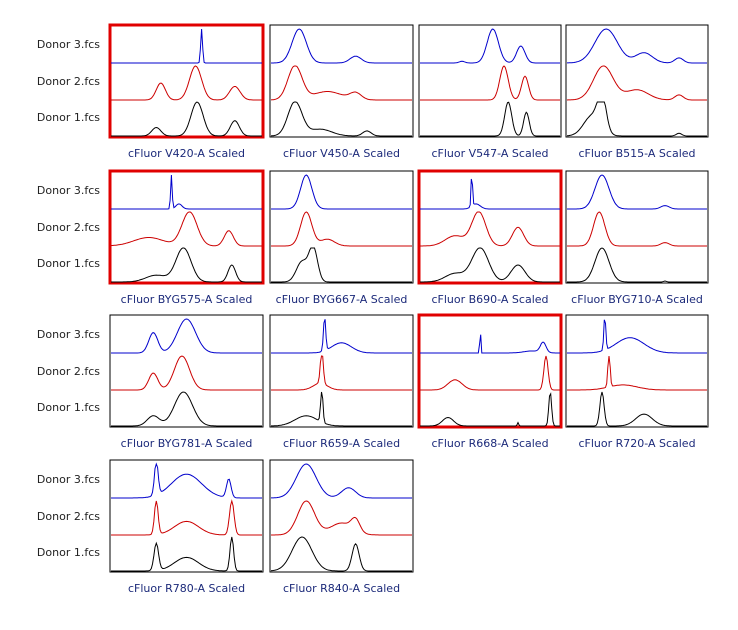 Image resolution: width=738 pixels, height=630 pixels. I want to click on panel-title: cFluor V450-A Scaled, so click(341, 153).